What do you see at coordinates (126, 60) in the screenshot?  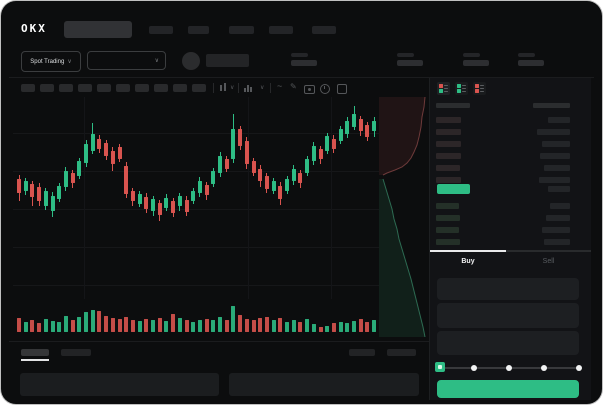 I see `pair-selector: ∨` at bounding box center [126, 60].